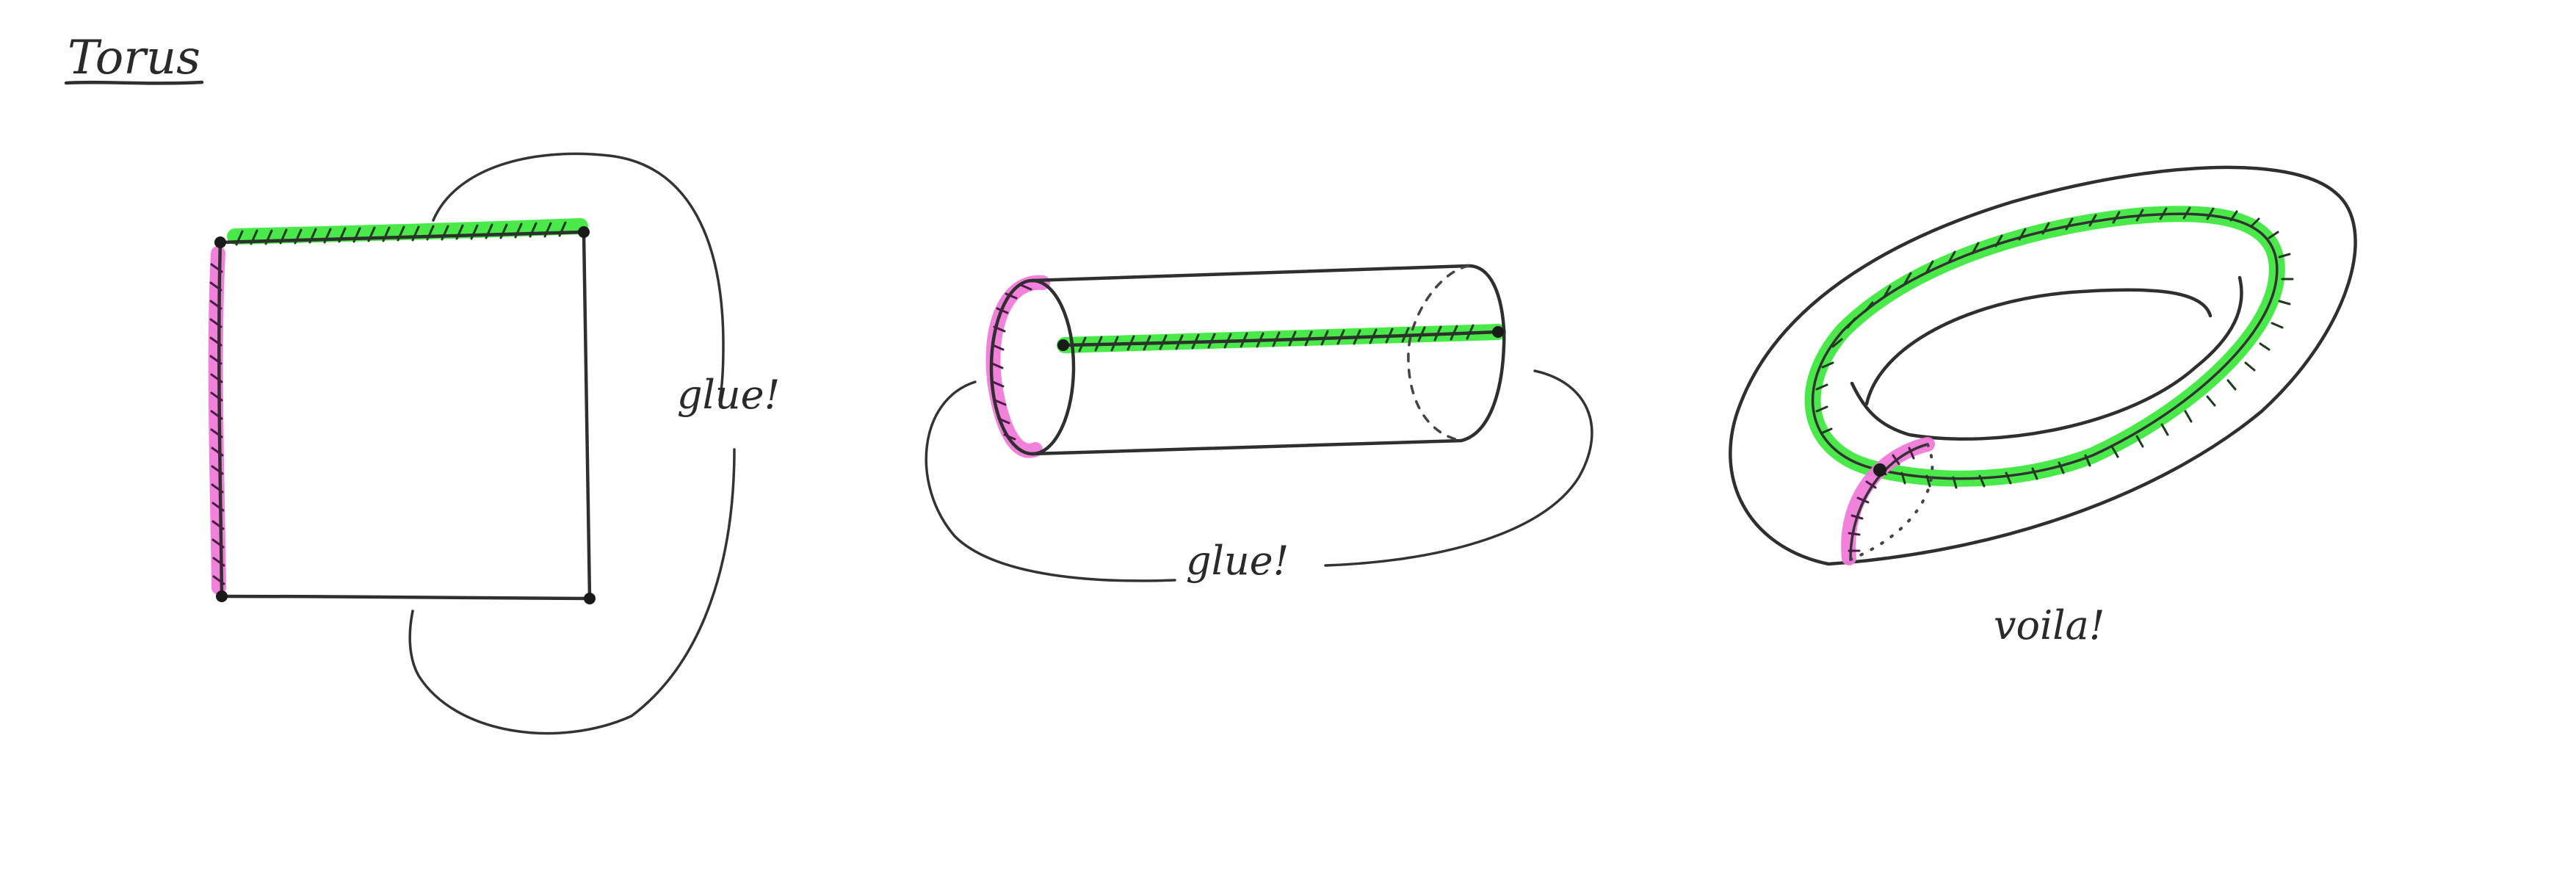 The width and height of the screenshot is (2576, 893). I want to click on glue-label-2: glue!, so click(1237, 561).